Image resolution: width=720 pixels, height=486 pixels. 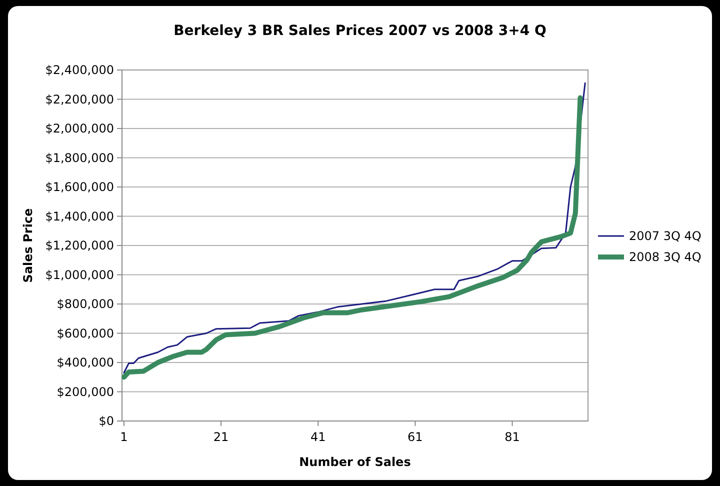 What do you see at coordinates (79, 187) in the screenshot?
I see `y-tick-label: $1,600,000` at bounding box center [79, 187].